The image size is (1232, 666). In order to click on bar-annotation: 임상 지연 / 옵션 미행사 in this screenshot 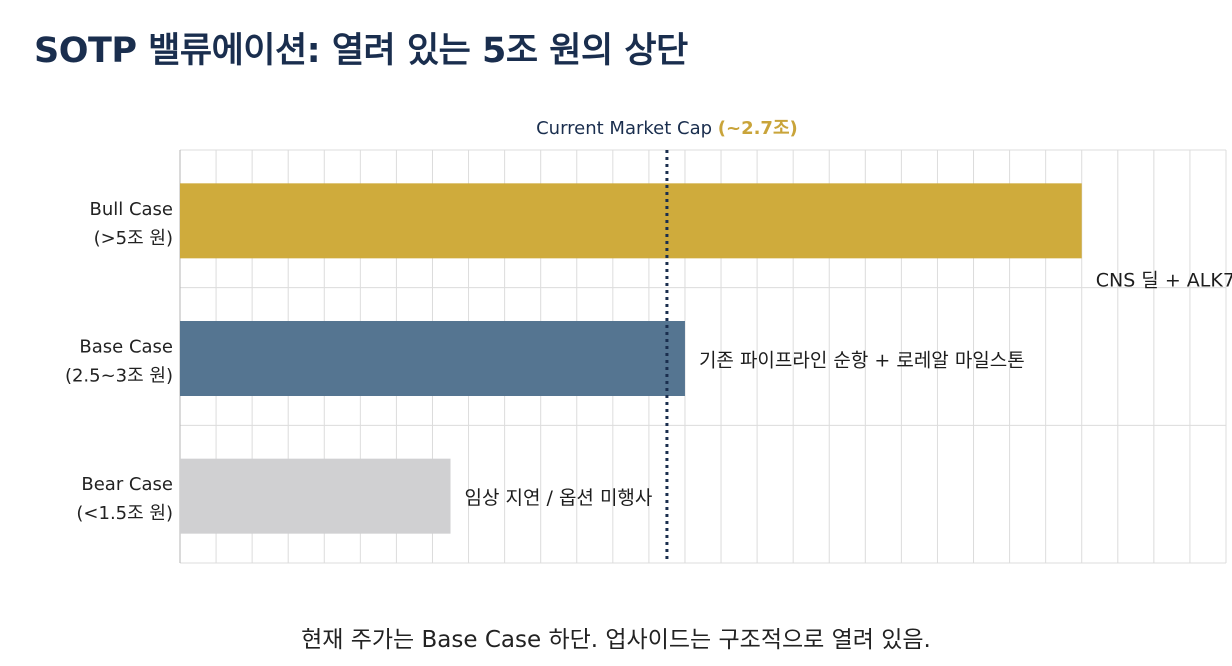, I will do `click(559, 498)`.